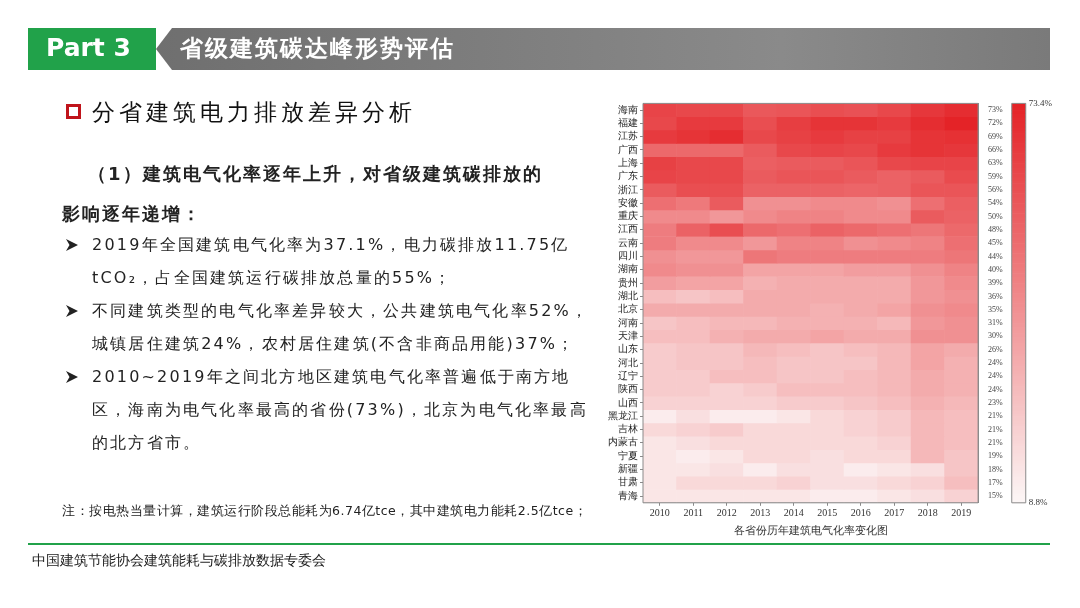 The image size is (1080, 608). What do you see at coordinates (996, 123) in the screenshot?
I see `y2-tick-label: 72%` at bounding box center [996, 123].